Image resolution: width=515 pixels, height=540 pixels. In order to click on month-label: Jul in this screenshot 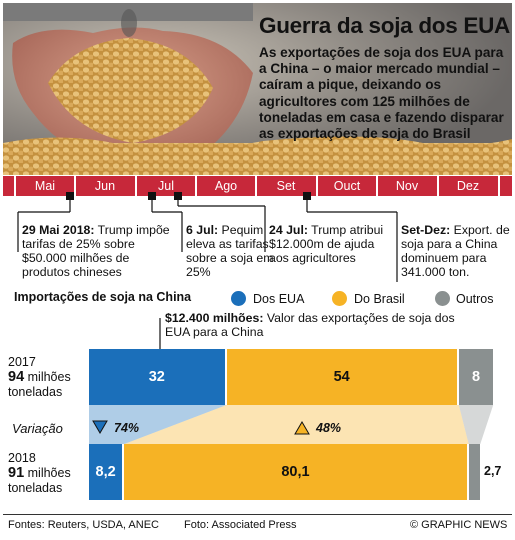, I will do `click(166, 186)`.